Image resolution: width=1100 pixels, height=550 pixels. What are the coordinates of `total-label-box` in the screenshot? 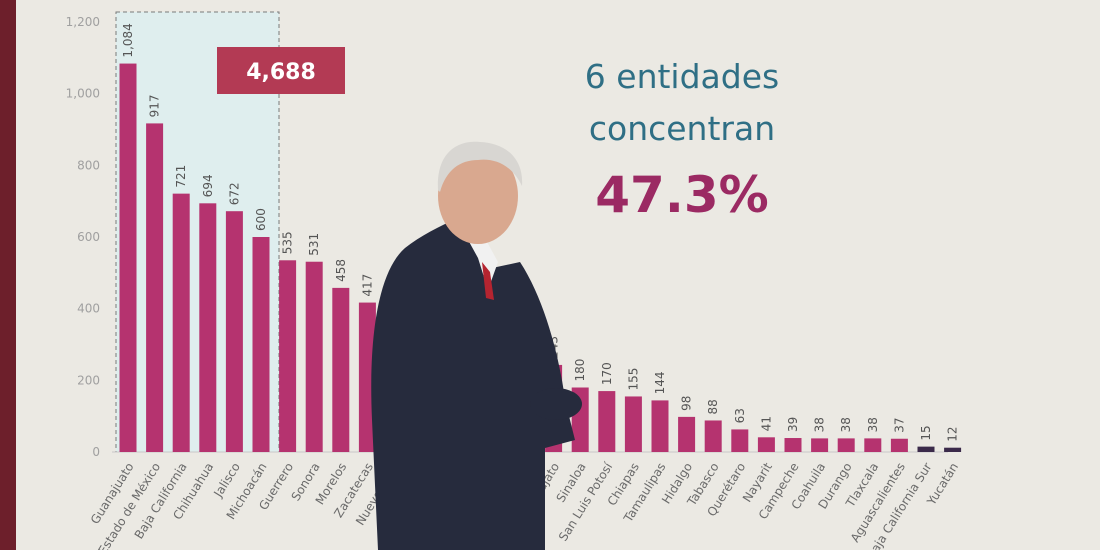 It's located at (281, 70).